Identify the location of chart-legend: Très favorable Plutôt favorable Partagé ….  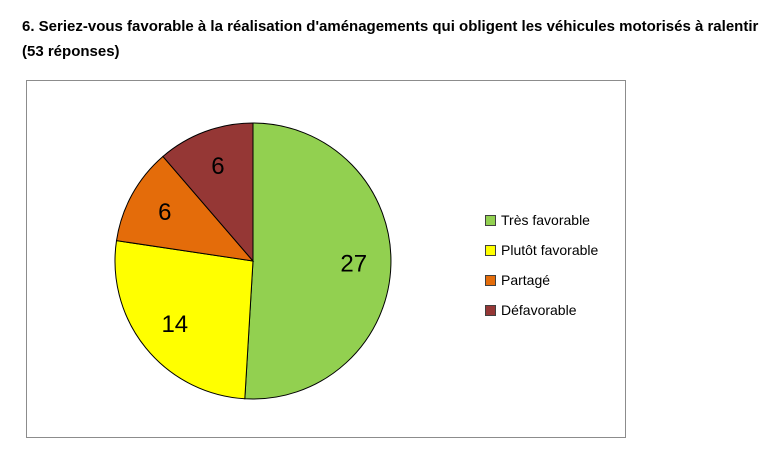
(541, 265).